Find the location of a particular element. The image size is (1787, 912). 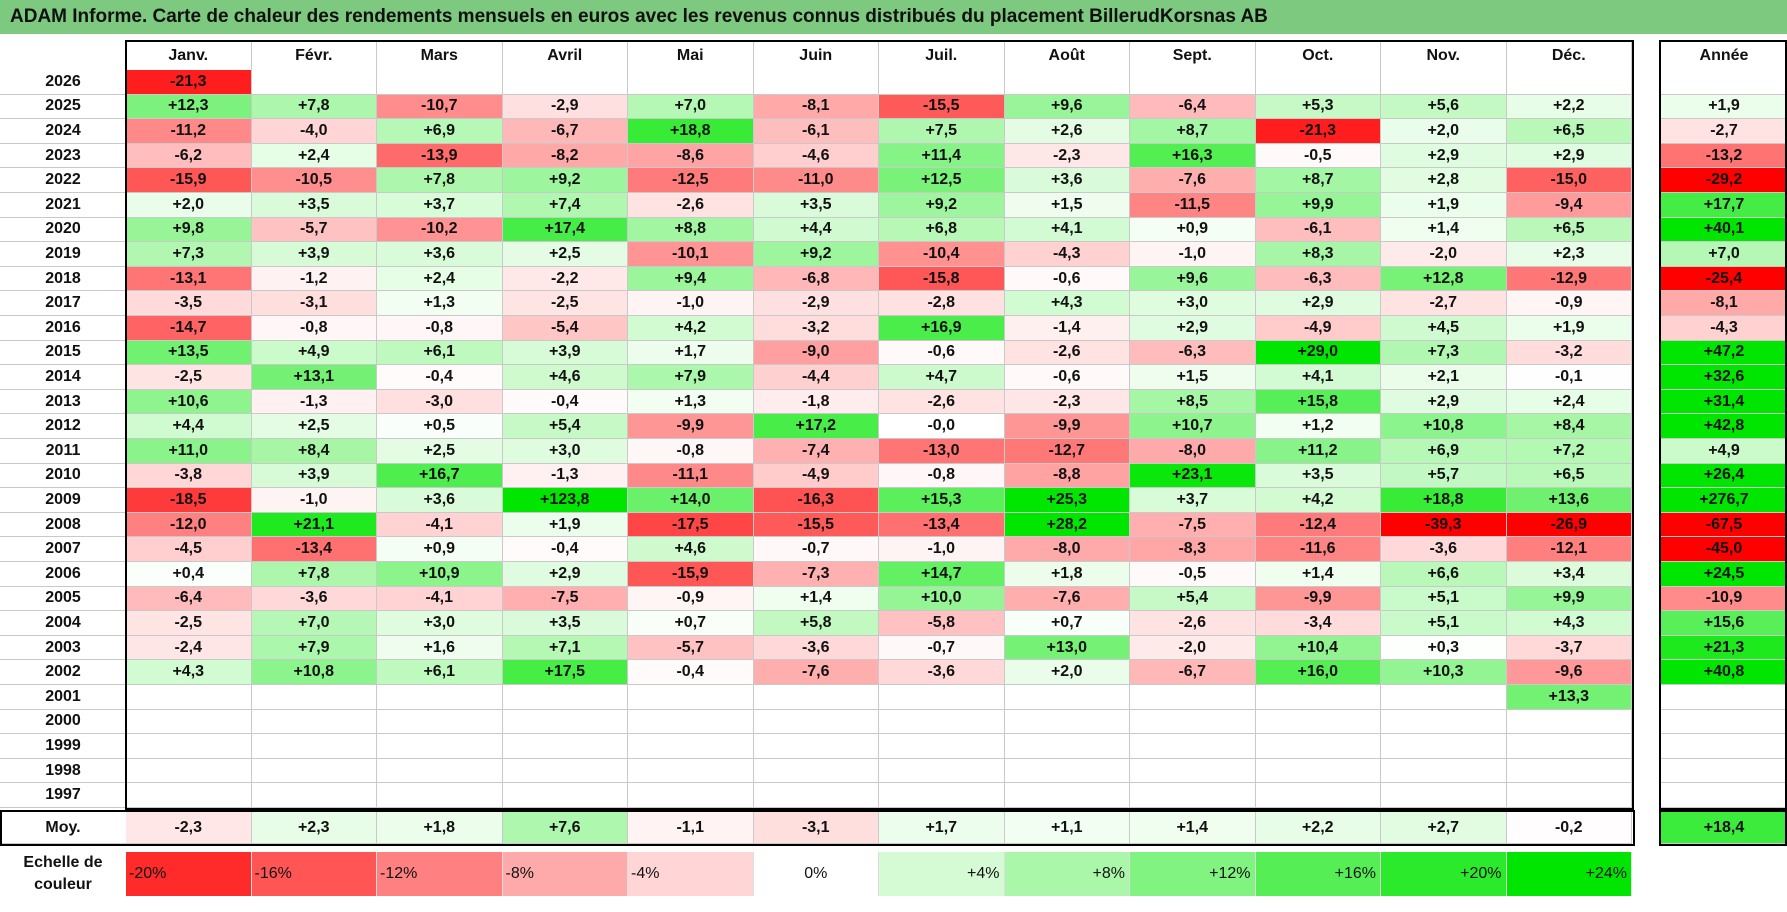

heatmap-cell: +3,6 is located at coordinates (440, 254).